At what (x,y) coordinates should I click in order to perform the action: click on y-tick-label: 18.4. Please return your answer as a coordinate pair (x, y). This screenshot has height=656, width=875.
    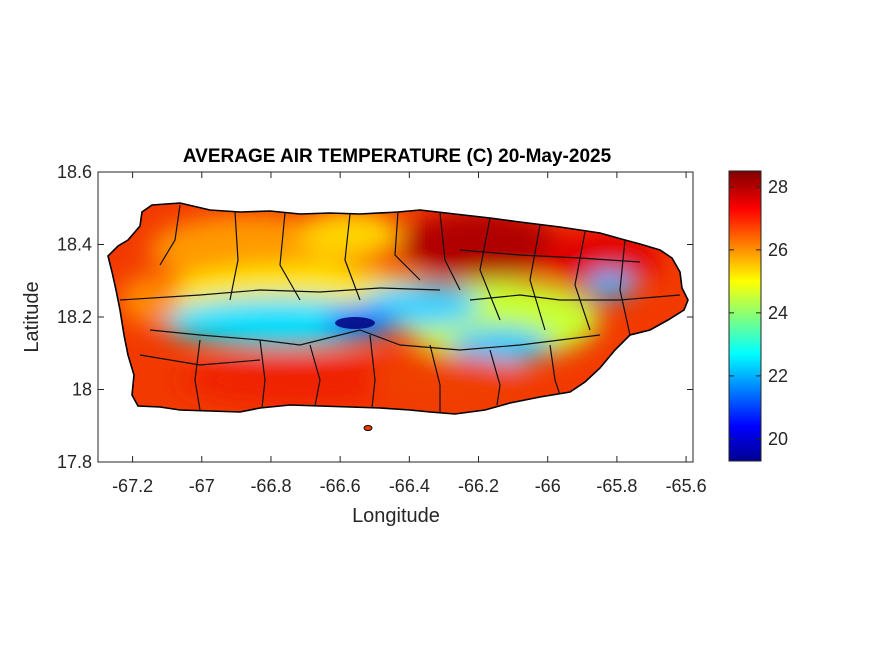
    Looking at the image, I should click on (74, 245).